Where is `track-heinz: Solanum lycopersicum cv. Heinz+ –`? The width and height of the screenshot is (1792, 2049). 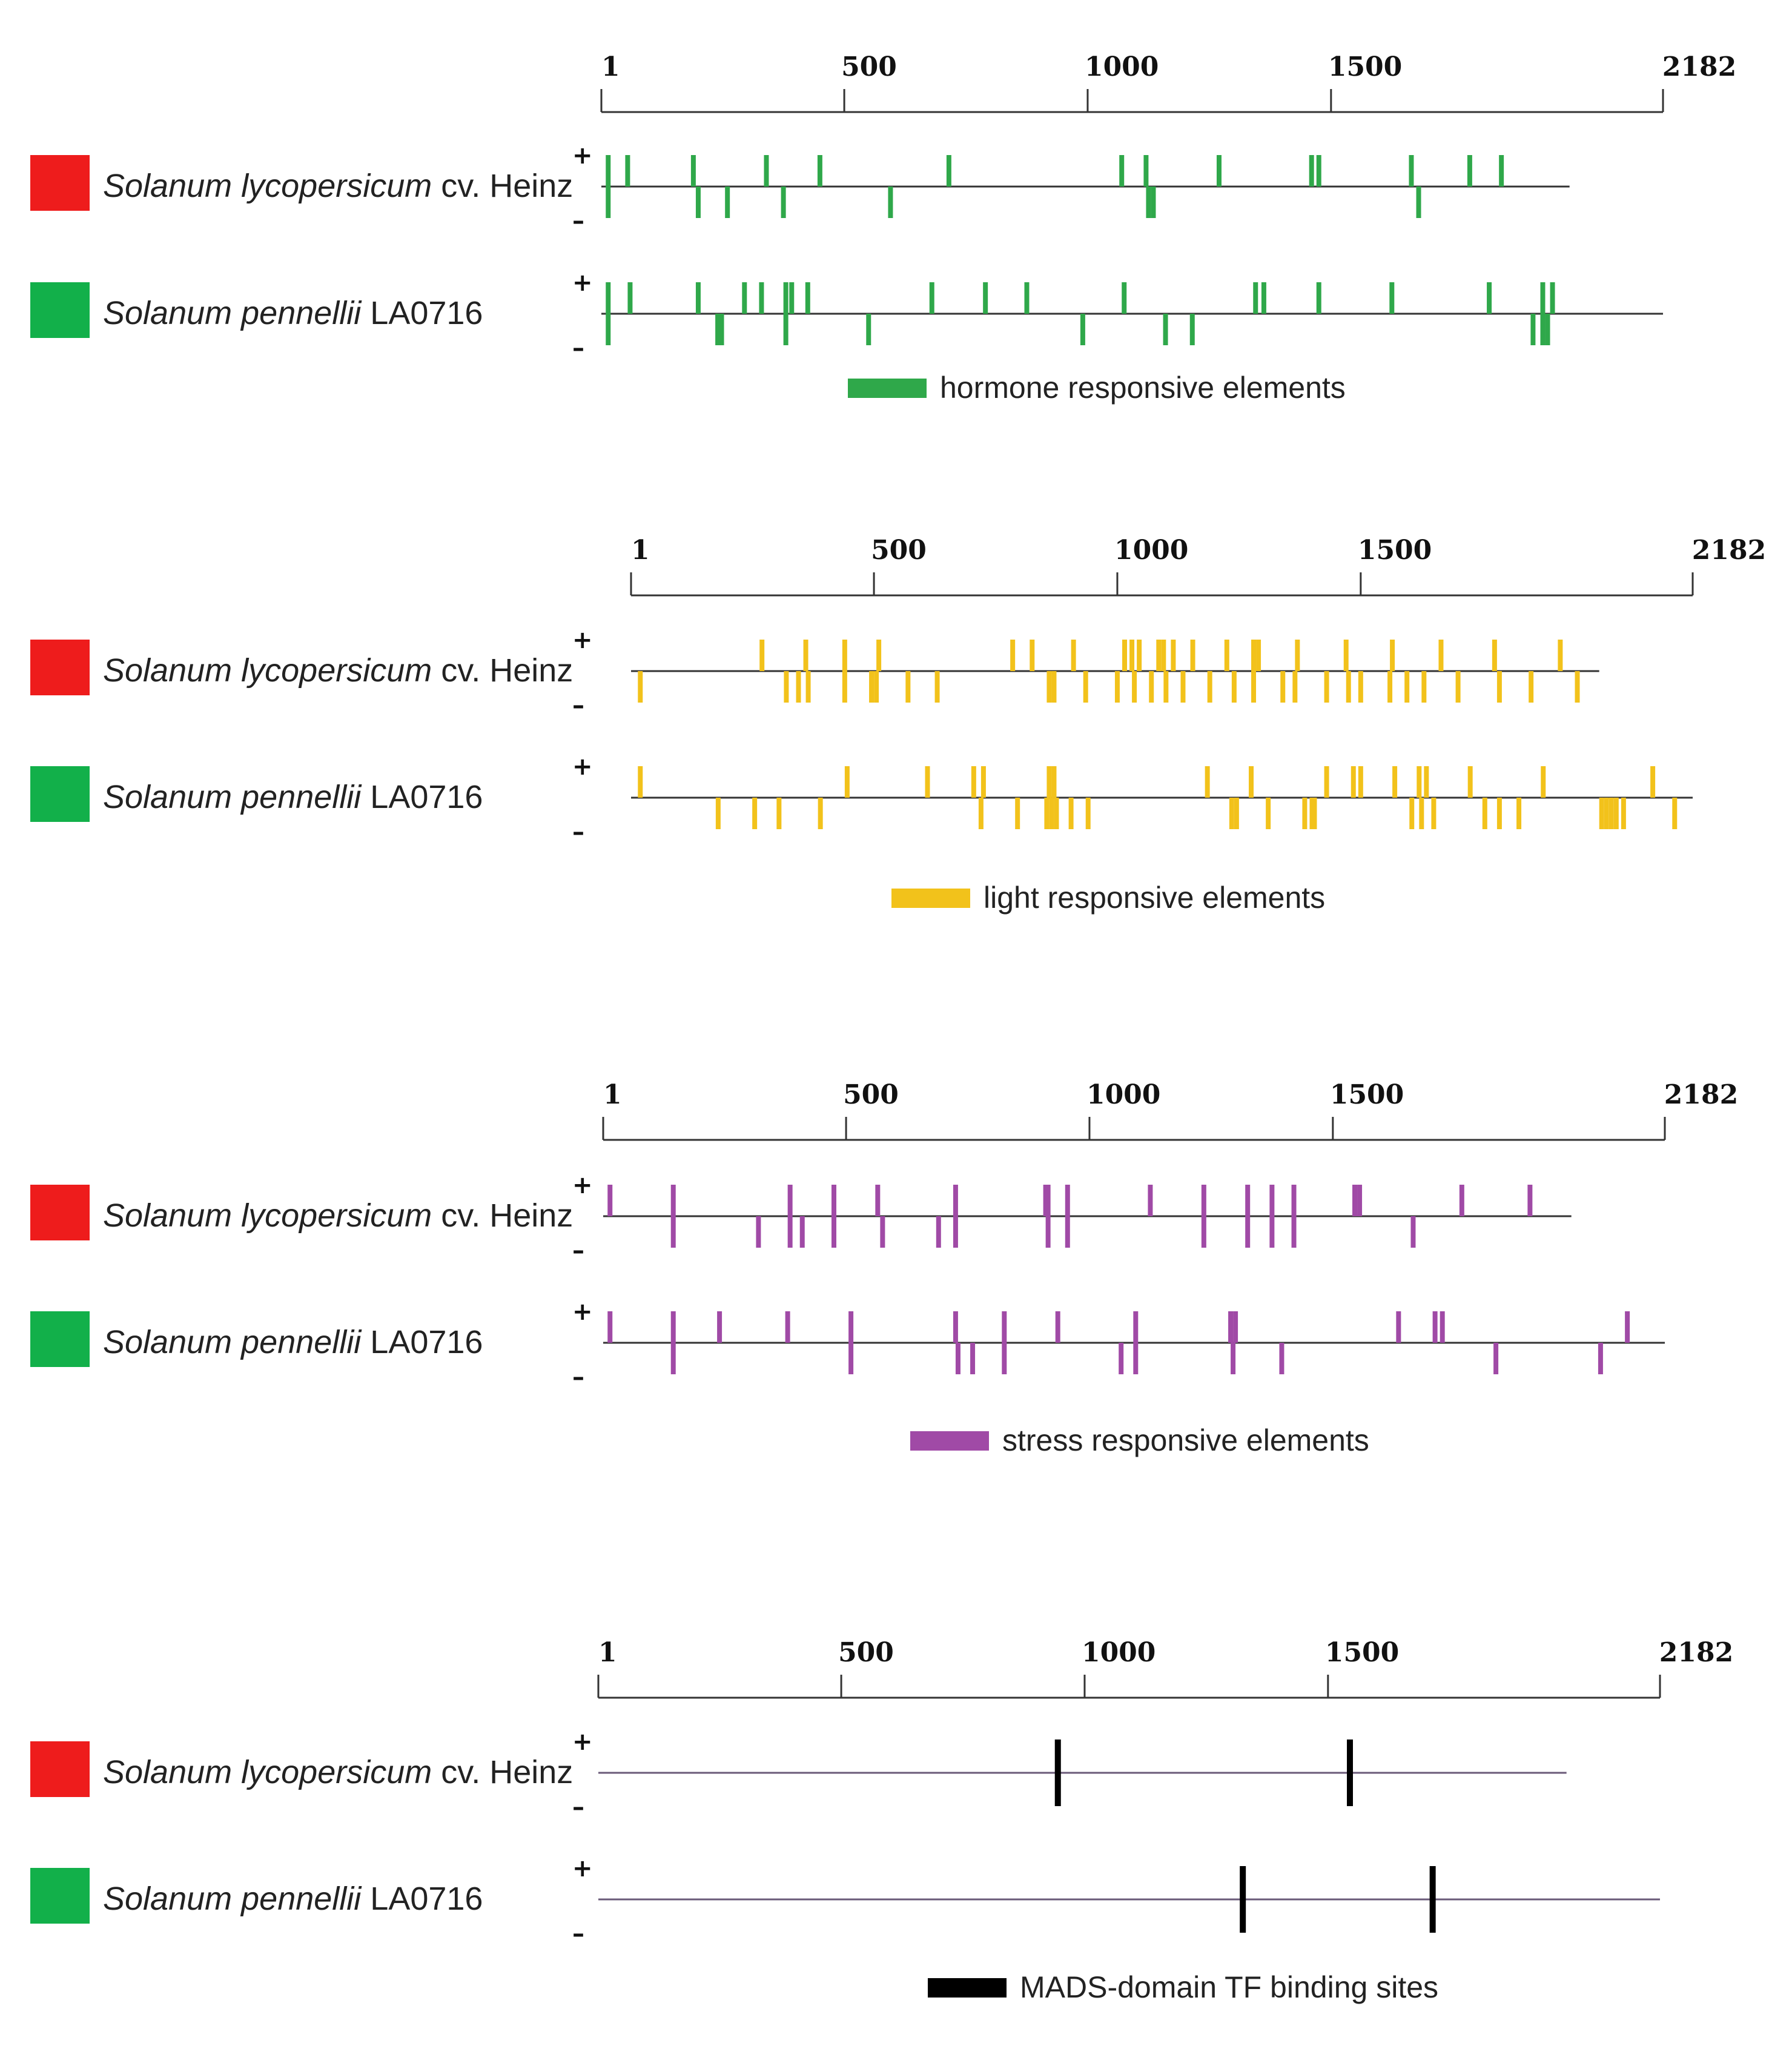
track-heinz: Solanum lycopersicum cv. Heinz+ – is located at coordinates (801, 1218).